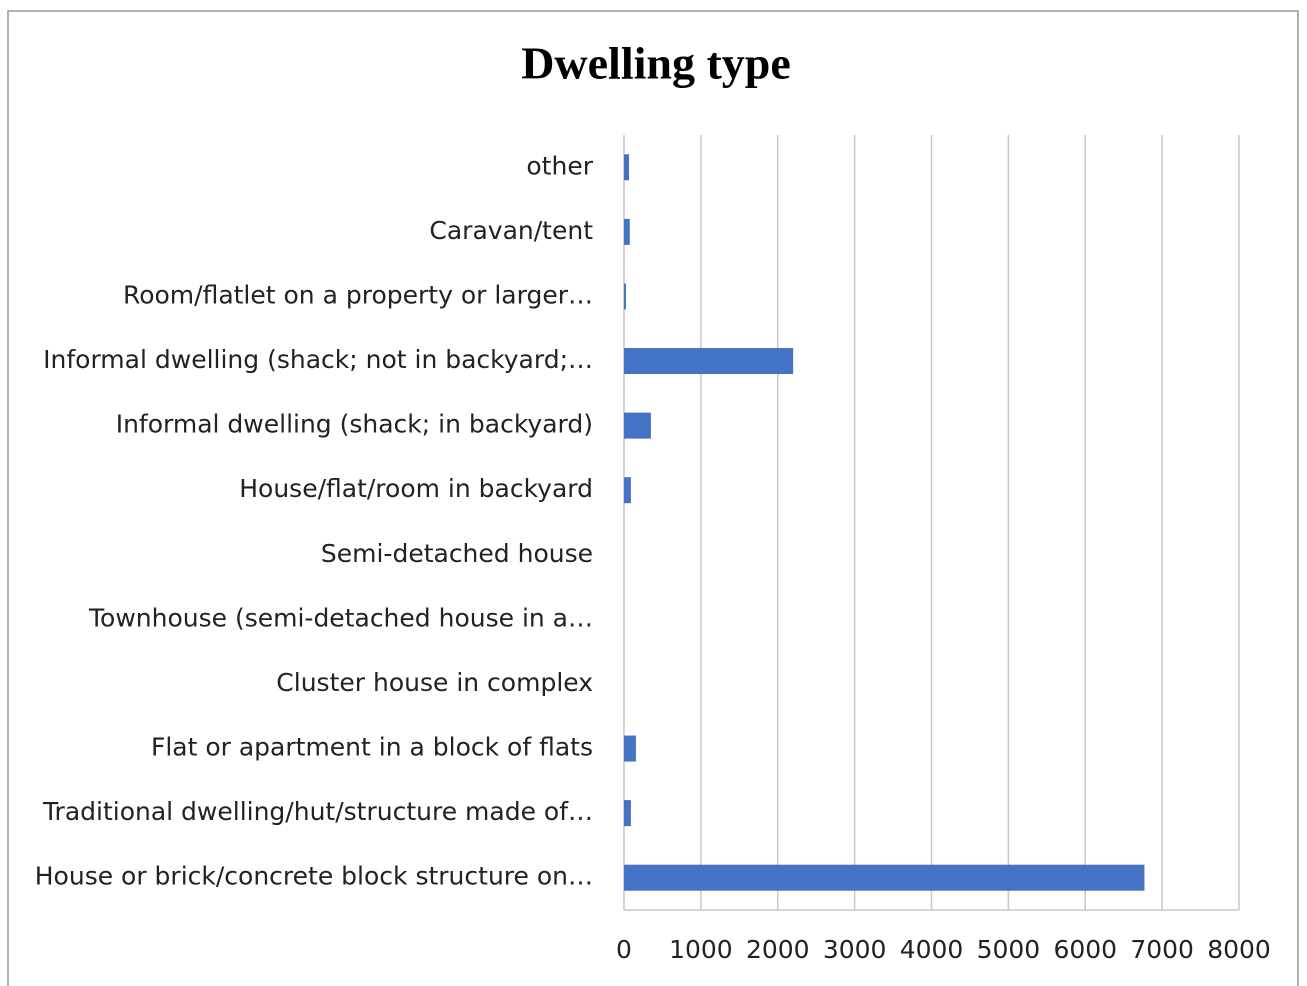 This screenshot has width=1307, height=986. Describe the element at coordinates (855, 949) in the screenshot. I see `x-tick-label: 3000` at that location.